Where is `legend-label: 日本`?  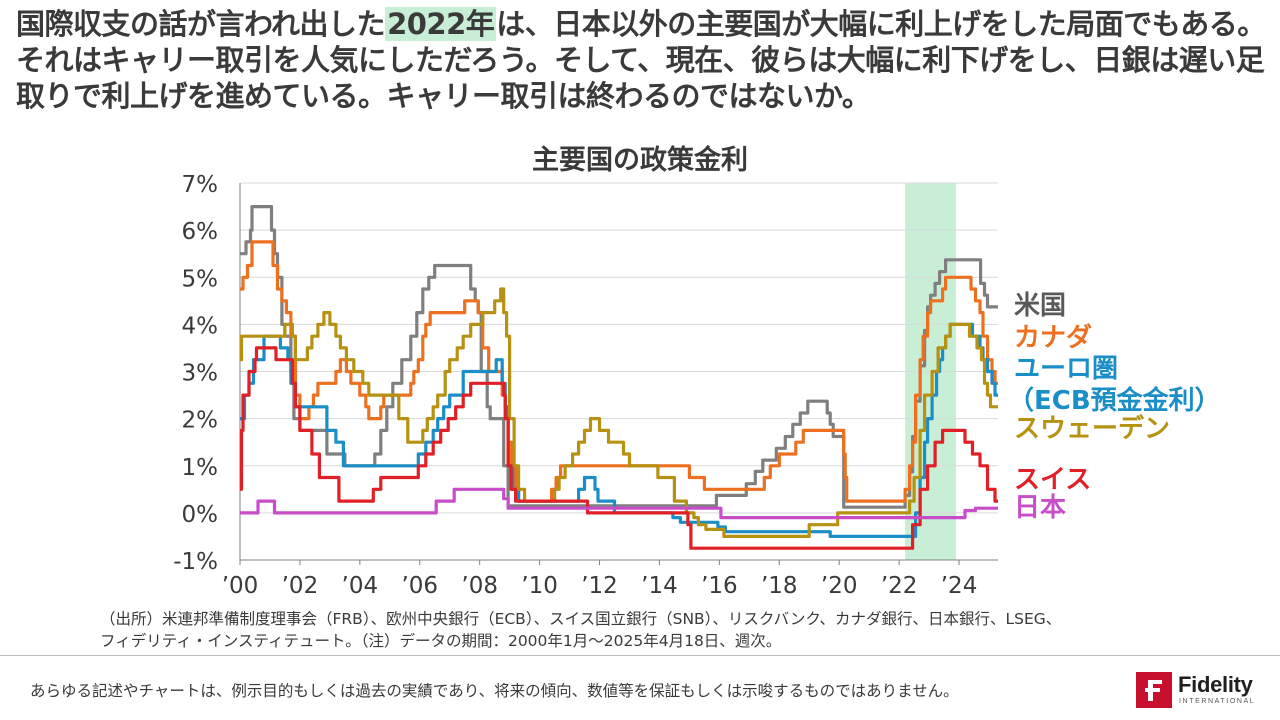
legend-label: 日本 is located at coordinates (1040, 508).